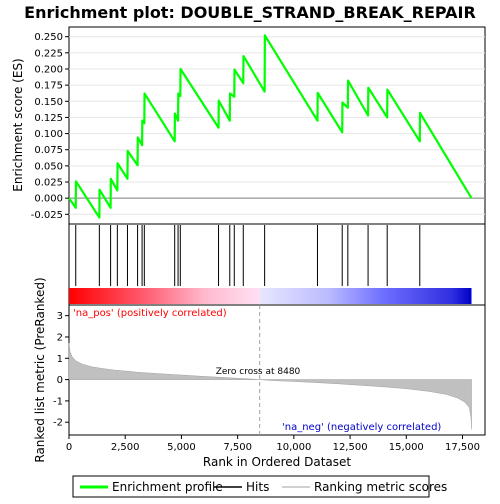 The height and width of the screenshot is (504, 500). I want to click on es-y-tick-label: 0.200, so click(48, 69).